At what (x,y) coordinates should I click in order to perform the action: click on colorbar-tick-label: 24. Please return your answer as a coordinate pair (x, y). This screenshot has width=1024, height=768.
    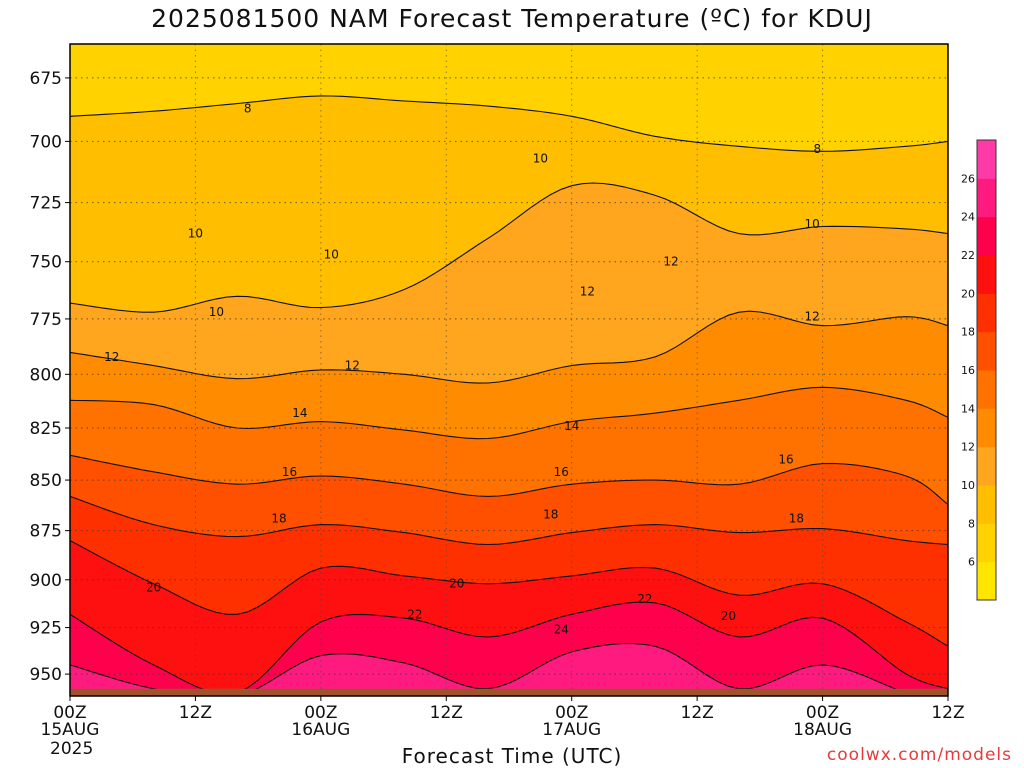
    Looking at the image, I should click on (968, 217).